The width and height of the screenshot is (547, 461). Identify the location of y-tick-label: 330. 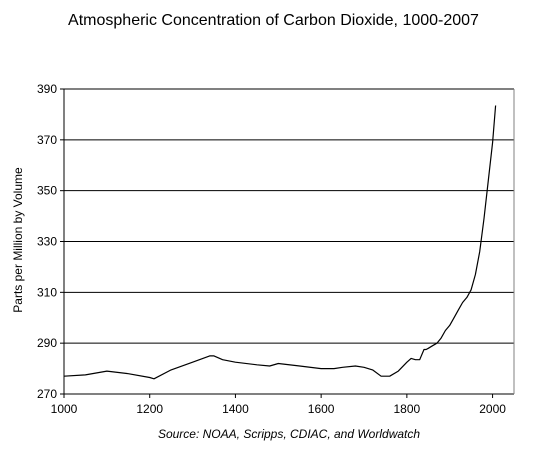
(47, 242).